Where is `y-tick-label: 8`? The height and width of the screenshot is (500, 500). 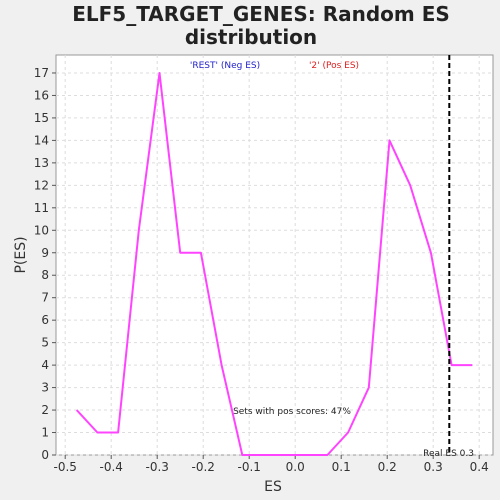
y-tick-label: 8 is located at coordinates (45, 275).